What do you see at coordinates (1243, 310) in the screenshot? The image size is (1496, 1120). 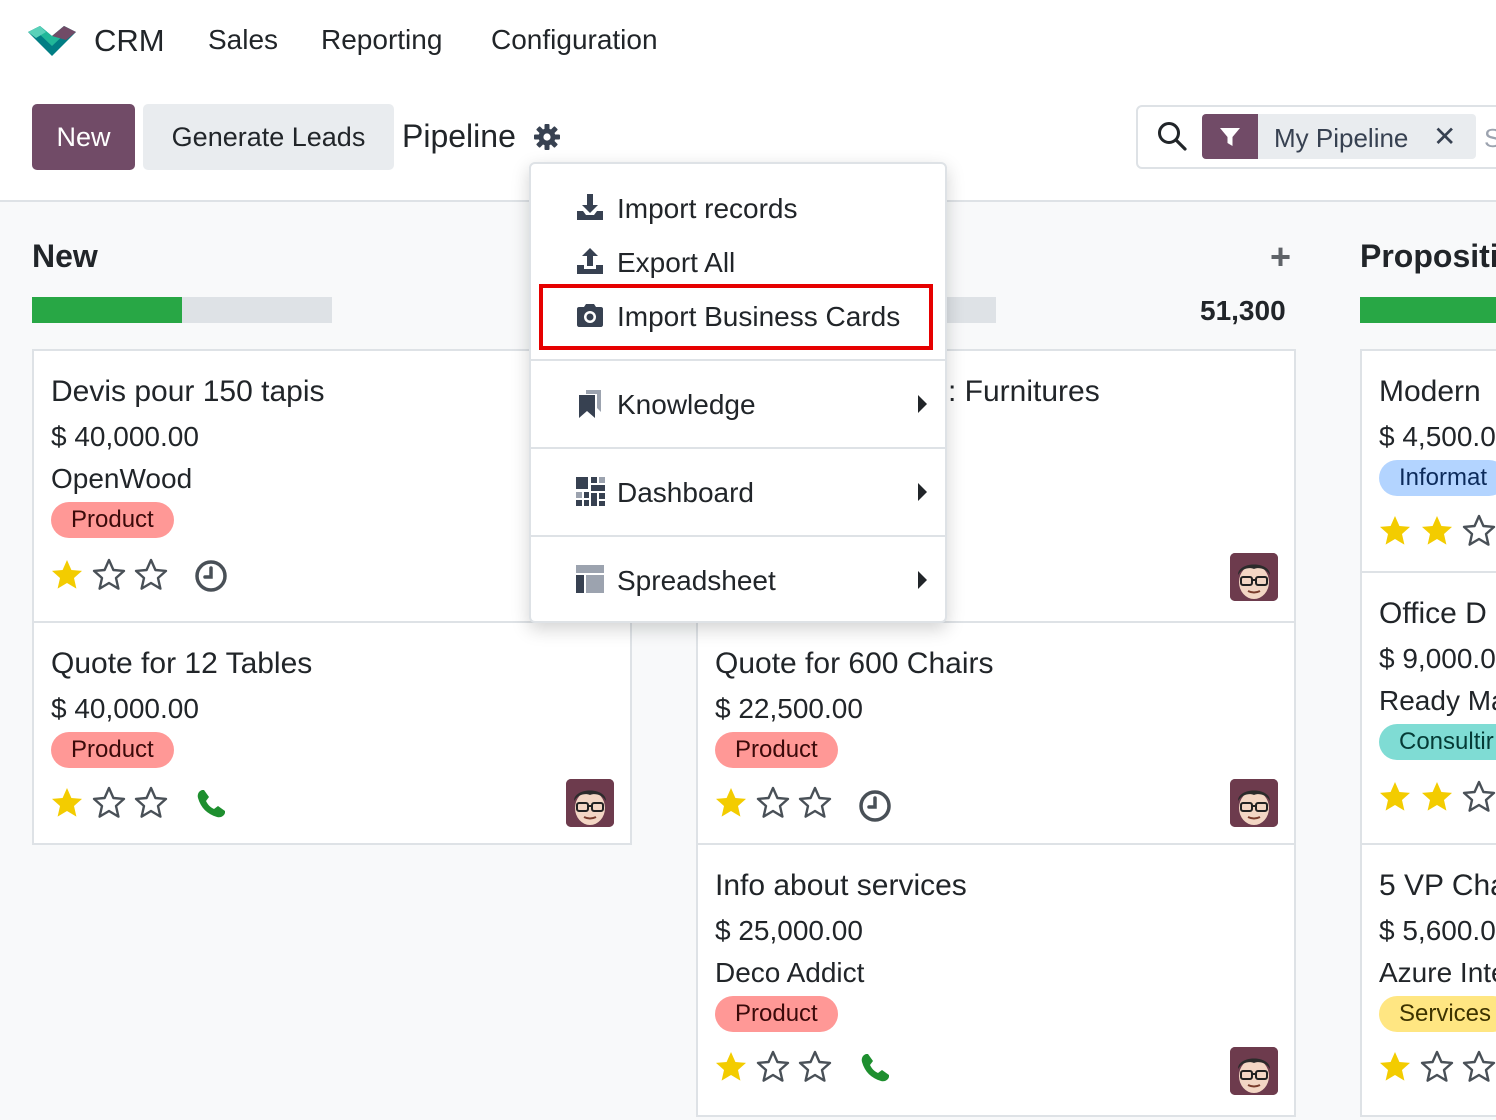 I see `column-total: 51,300` at bounding box center [1243, 310].